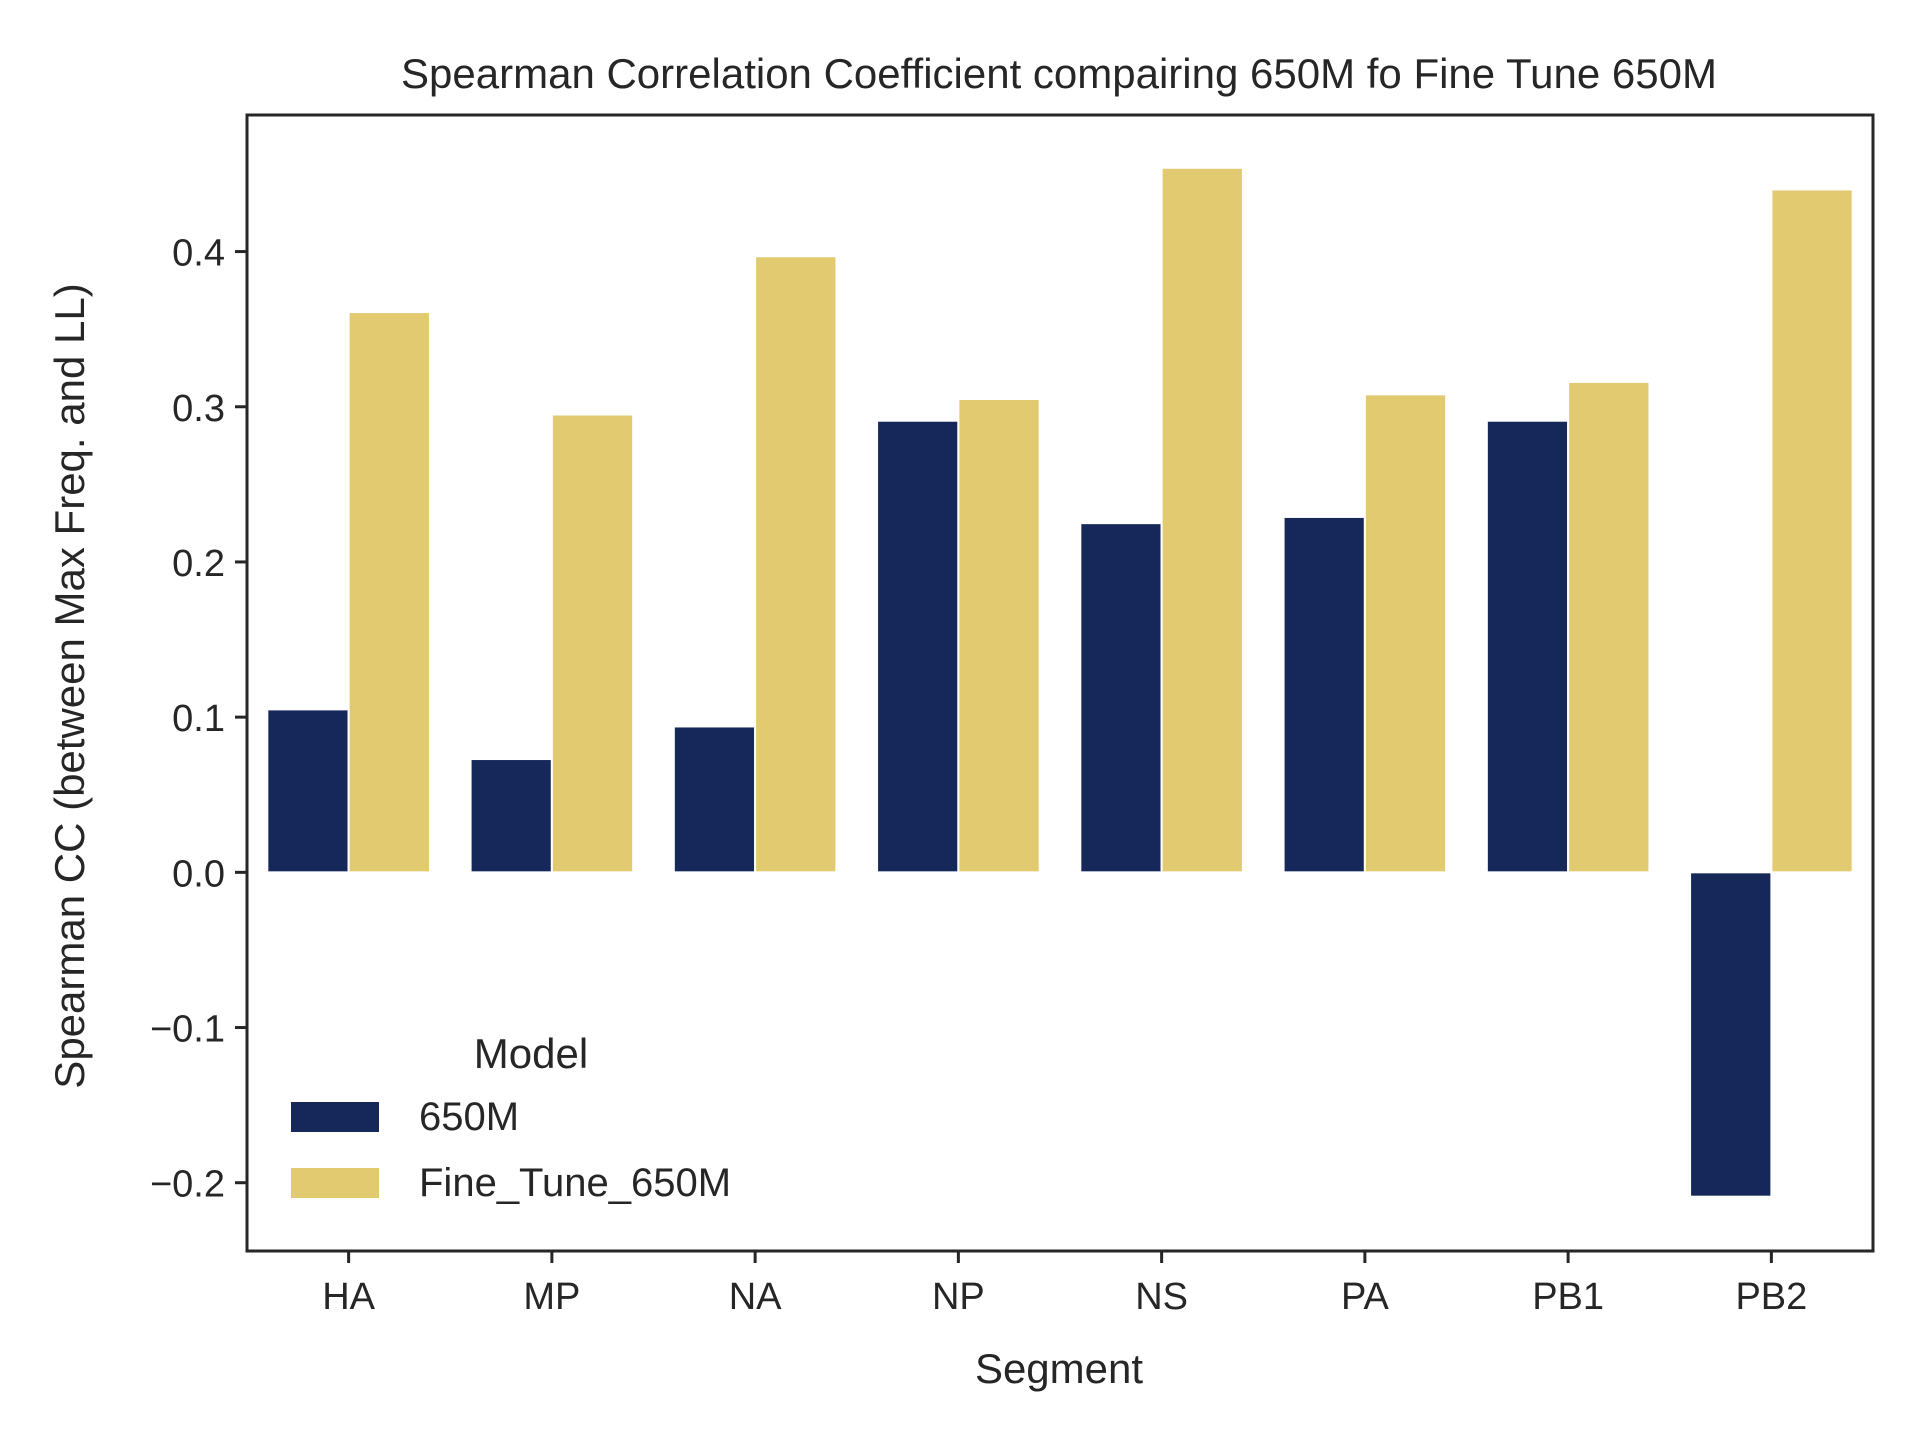  I want to click on bar-650m-pb2, so click(1731, 1034).